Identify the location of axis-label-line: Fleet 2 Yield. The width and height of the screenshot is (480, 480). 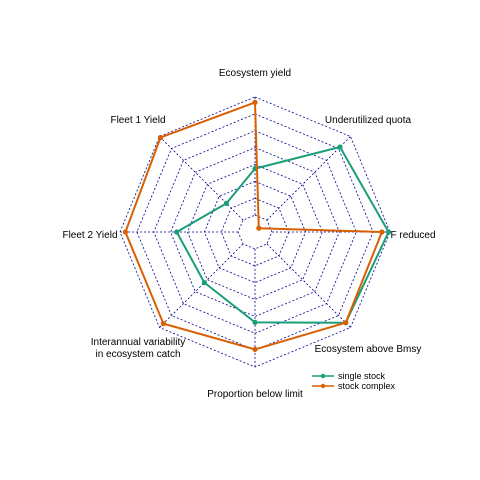
(89, 235).